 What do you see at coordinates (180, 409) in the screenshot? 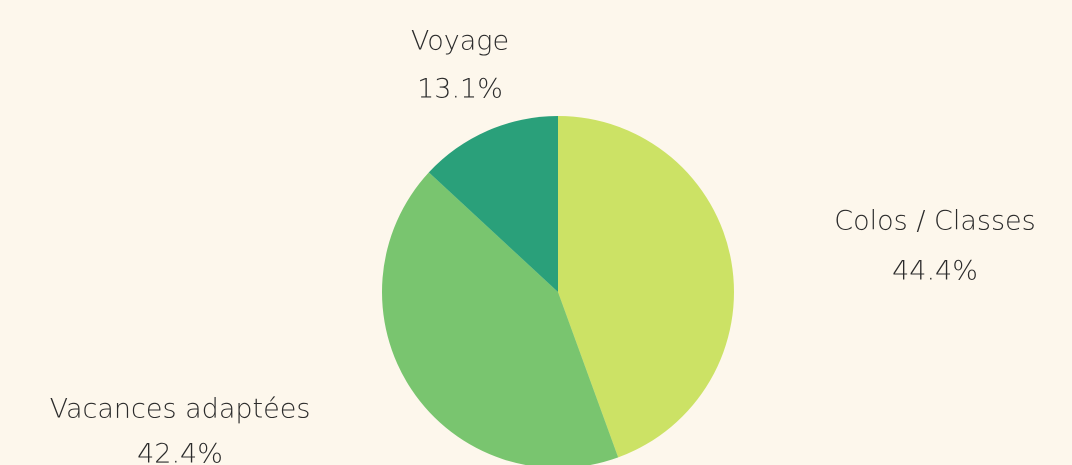
I see `slice-label: Vacances adaptées` at bounding box center [180, 409].